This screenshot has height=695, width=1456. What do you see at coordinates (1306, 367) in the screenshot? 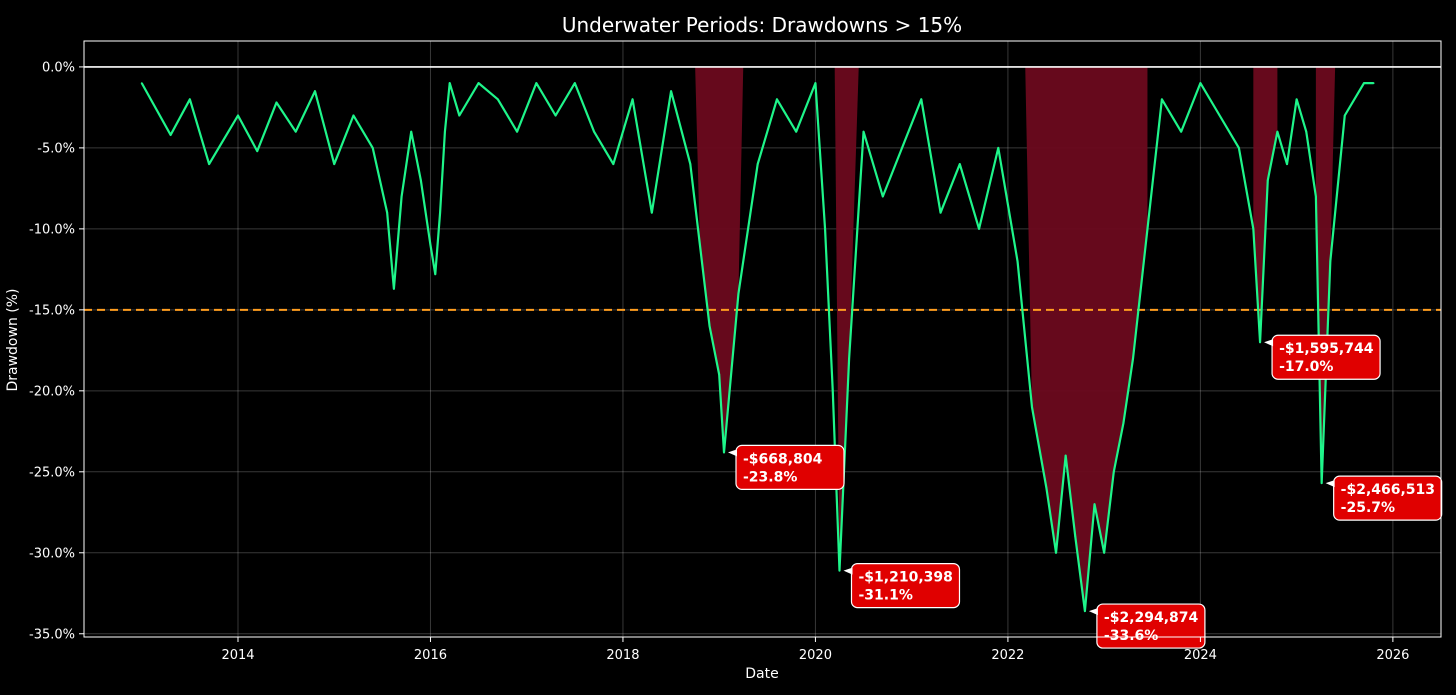
I see `annotation-percent: -17.0%` at bounding box center [1306, 367].